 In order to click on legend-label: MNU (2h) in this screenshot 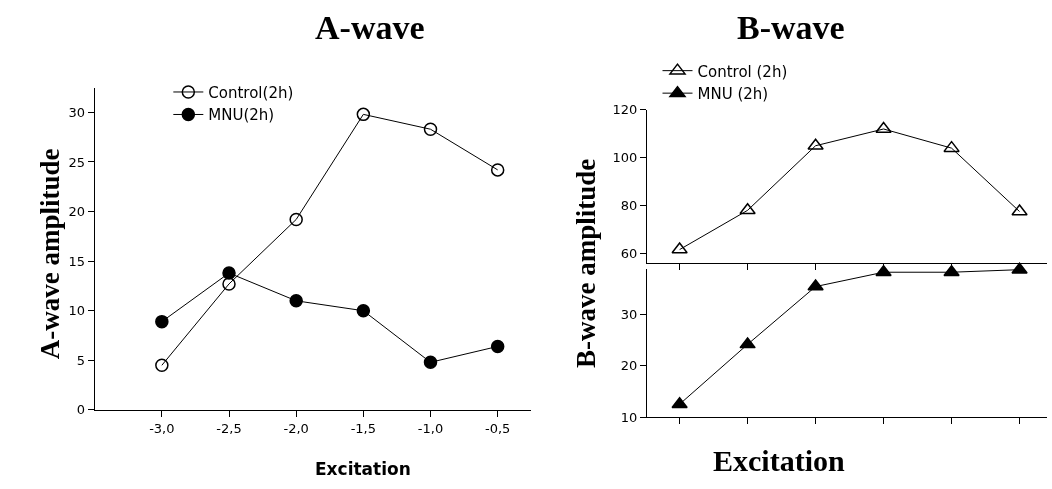, I will do `click(733, 94)`.